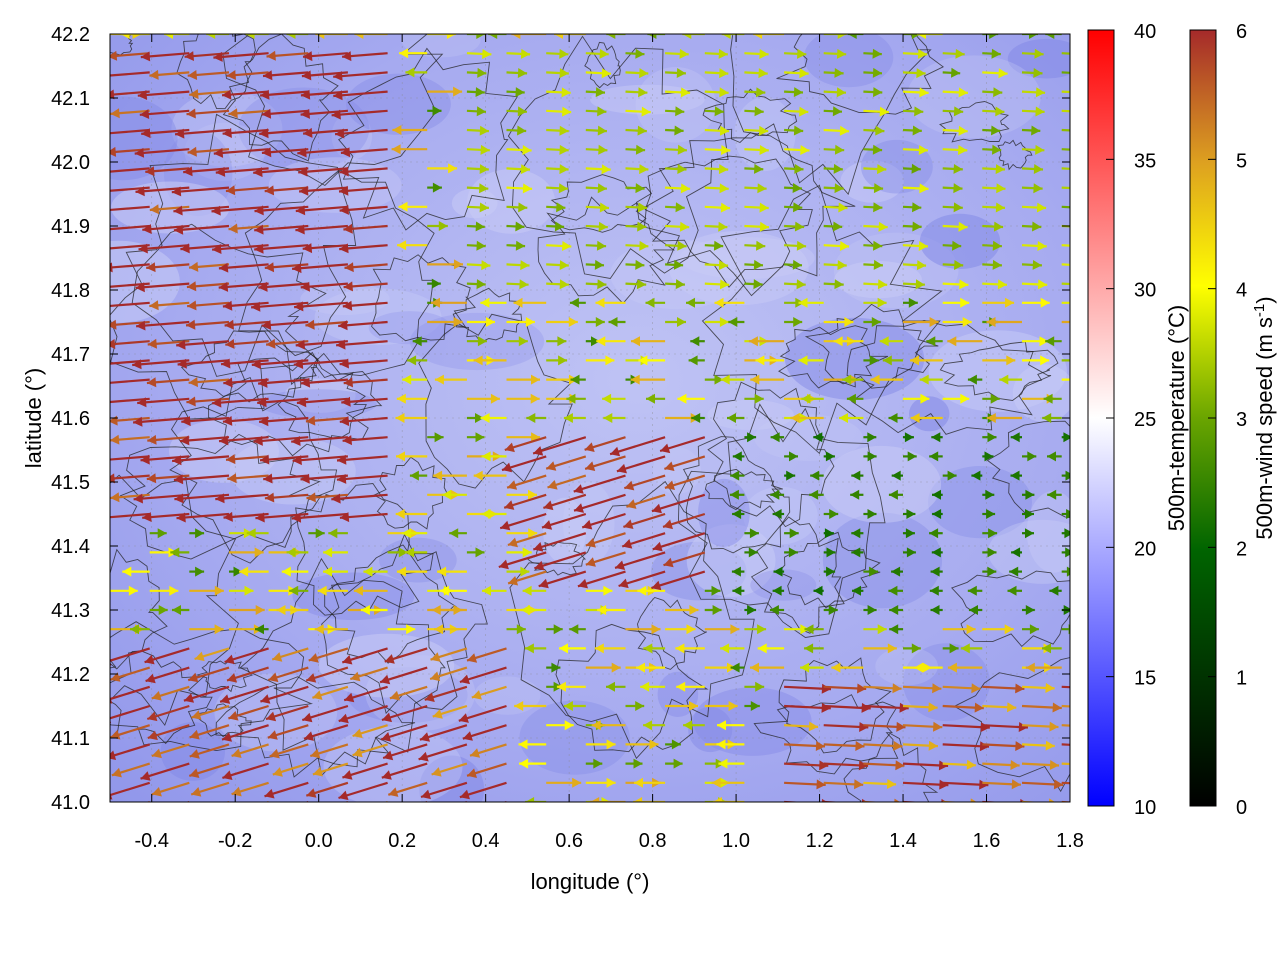 This screenshot has height=965, width=1280. What do you see at coordinates (1241, 291) in the screenshot?
I see `wind-colorbar-tick-label: 4` at bounding box center [1241, 291].